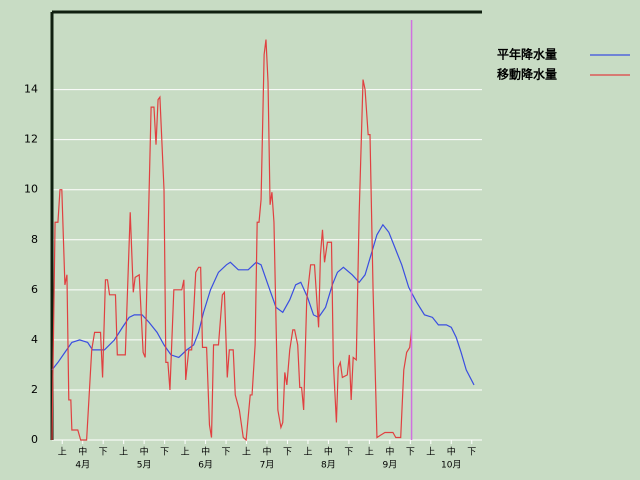  I want to click on y-tick-label: 8, so click(34, 239).